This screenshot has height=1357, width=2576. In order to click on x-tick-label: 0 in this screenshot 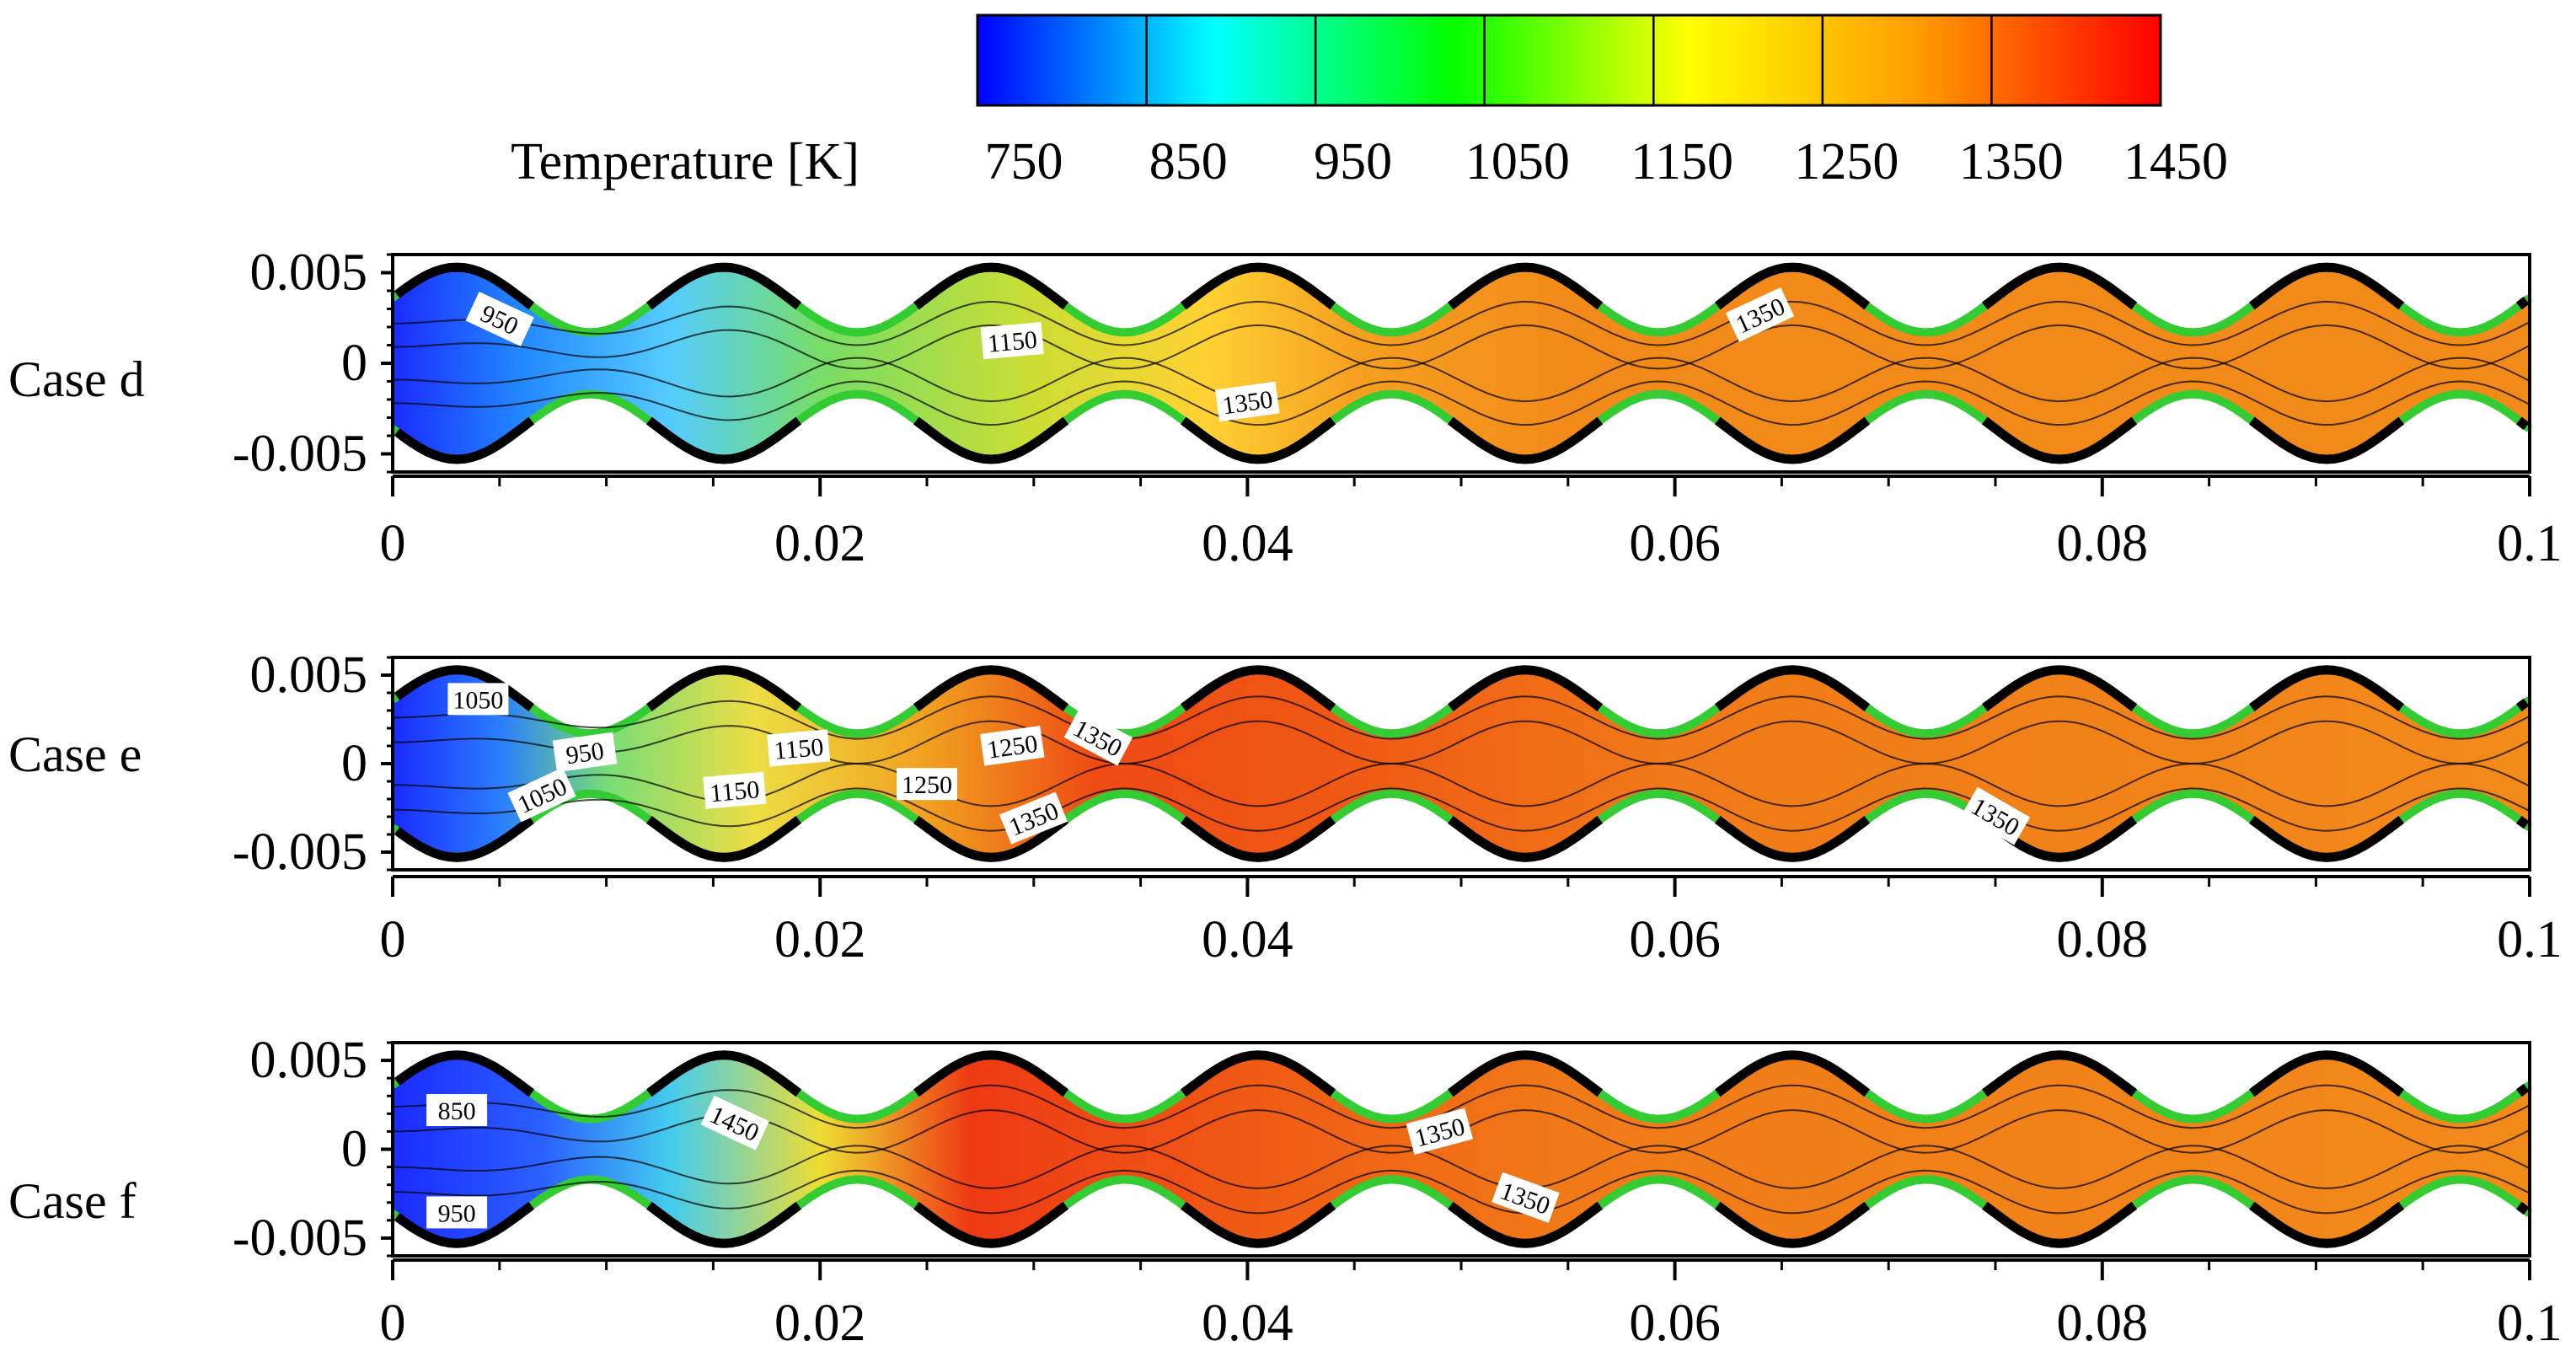, I will do `click(393, 939)`.